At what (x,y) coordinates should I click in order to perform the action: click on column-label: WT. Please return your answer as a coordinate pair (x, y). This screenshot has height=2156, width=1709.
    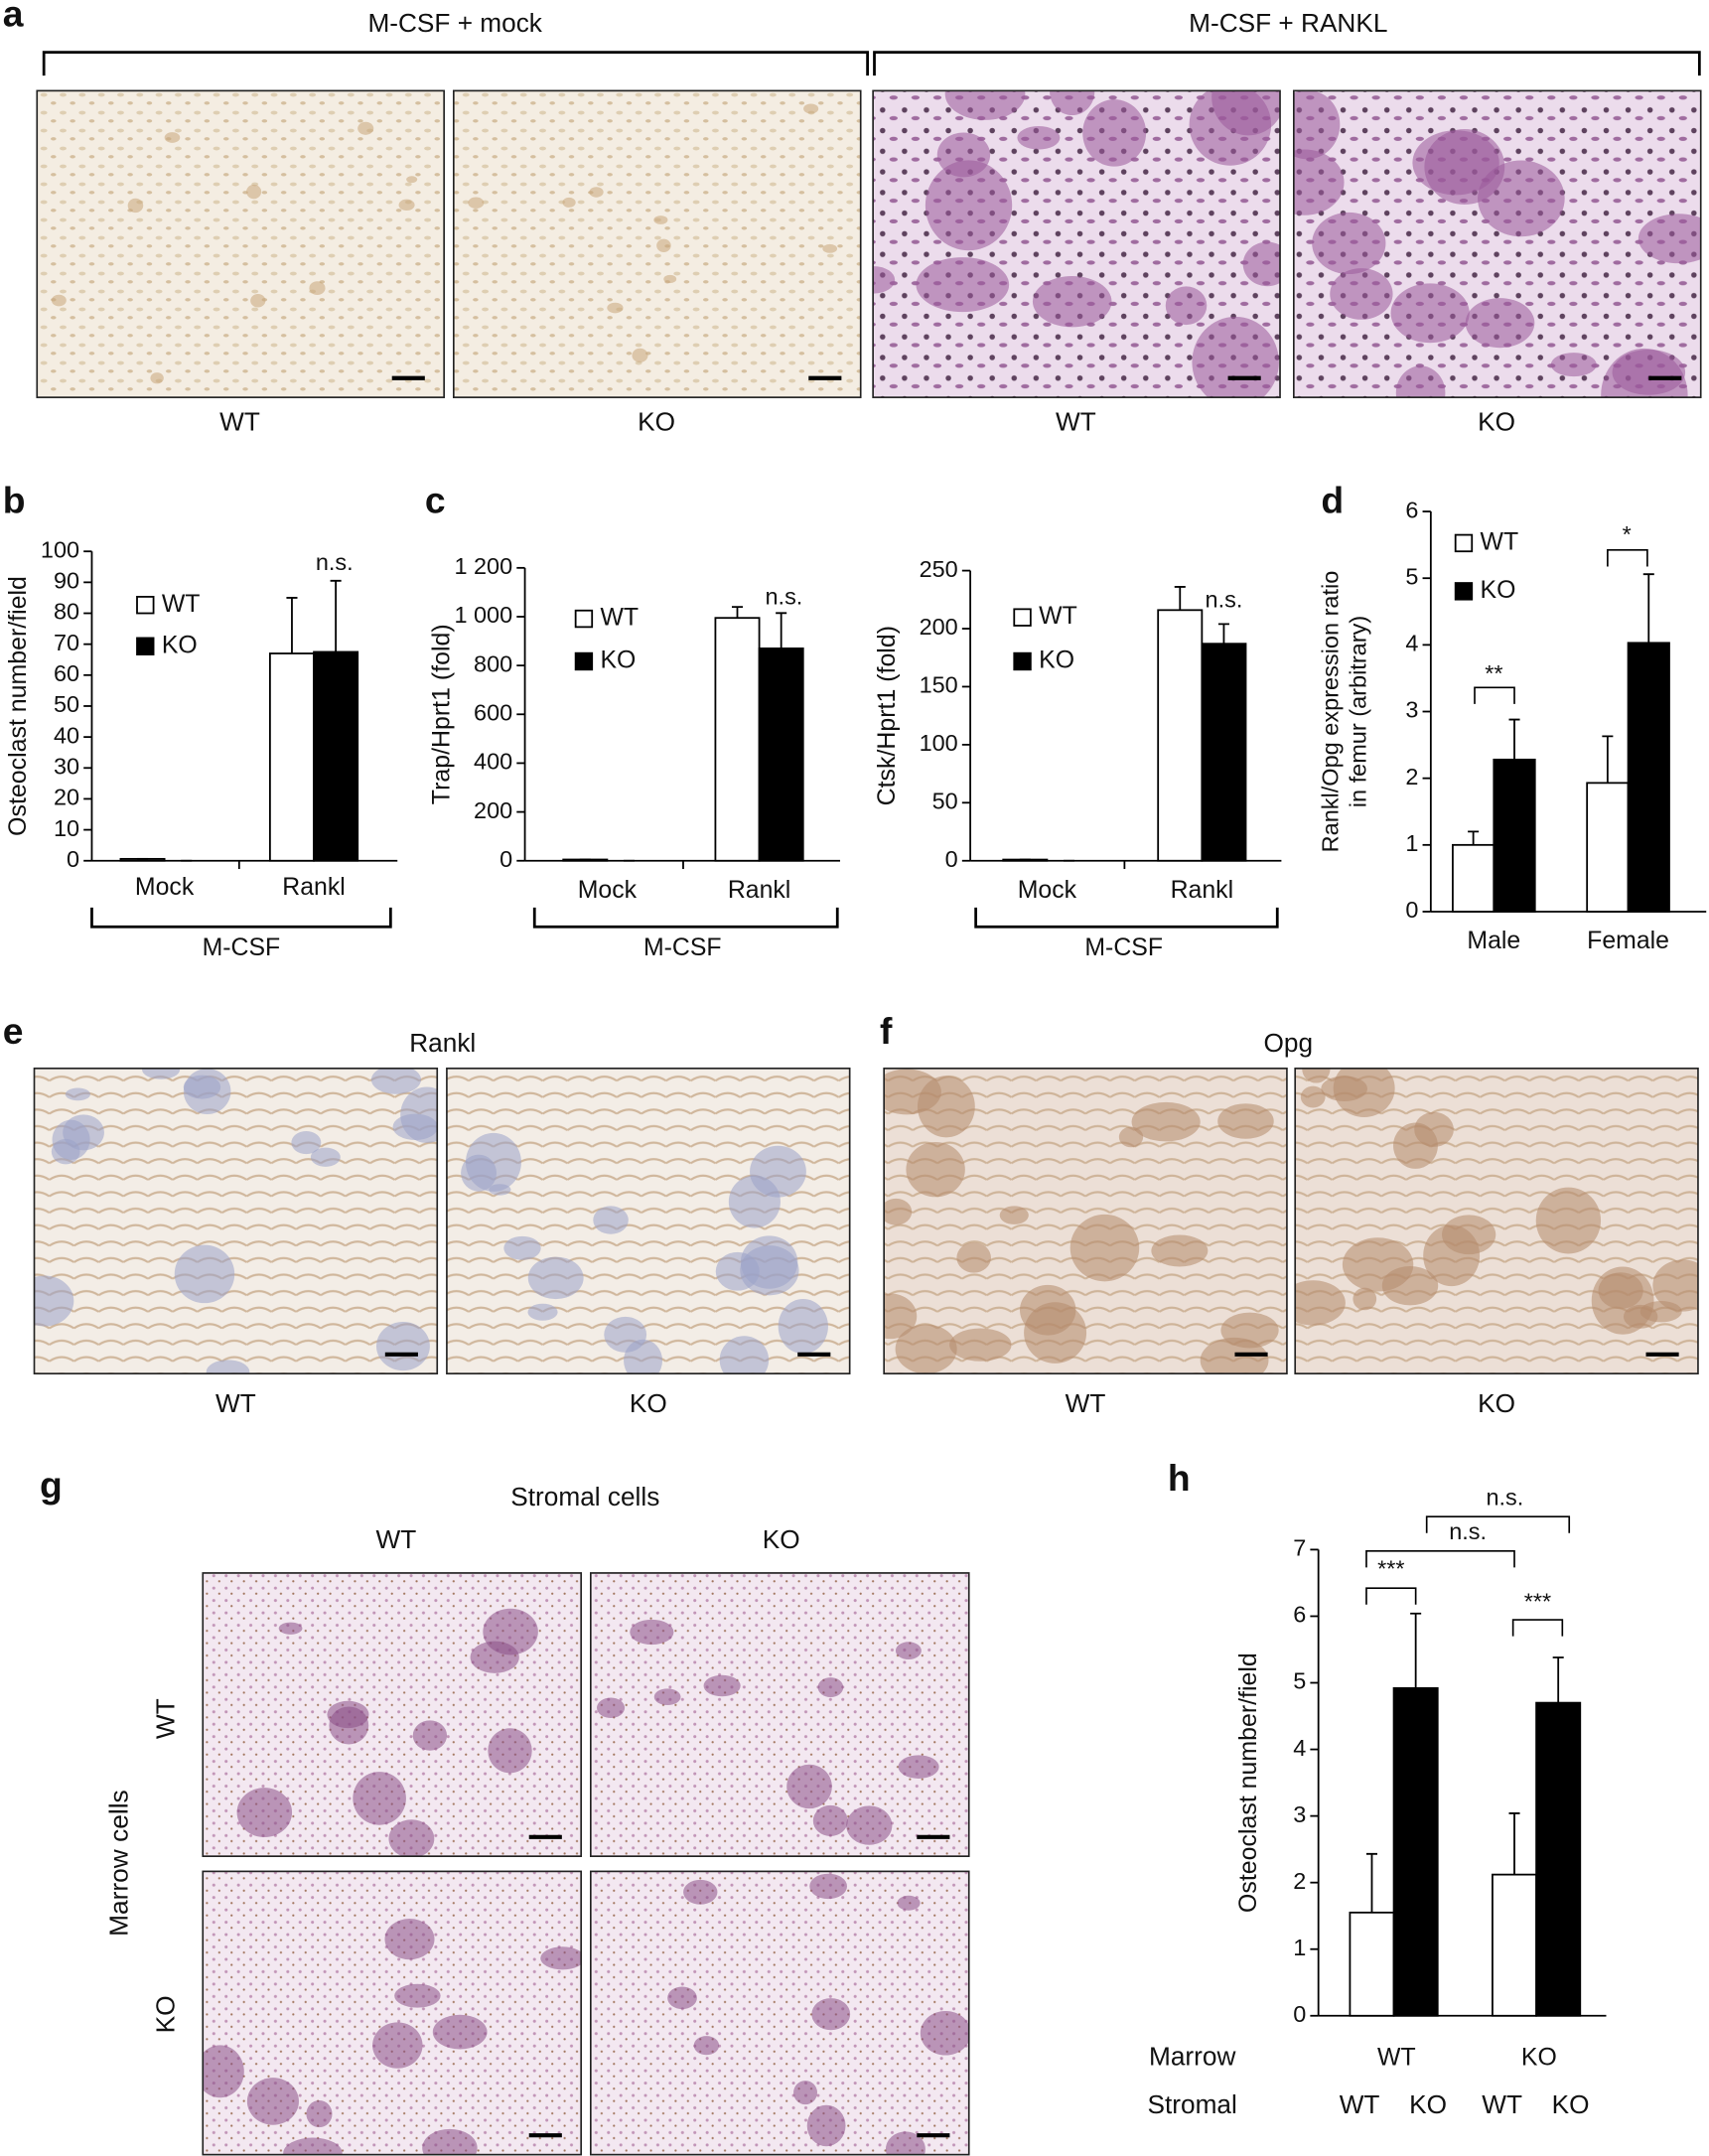
    Looking at the image, I should click on (396, 1539).